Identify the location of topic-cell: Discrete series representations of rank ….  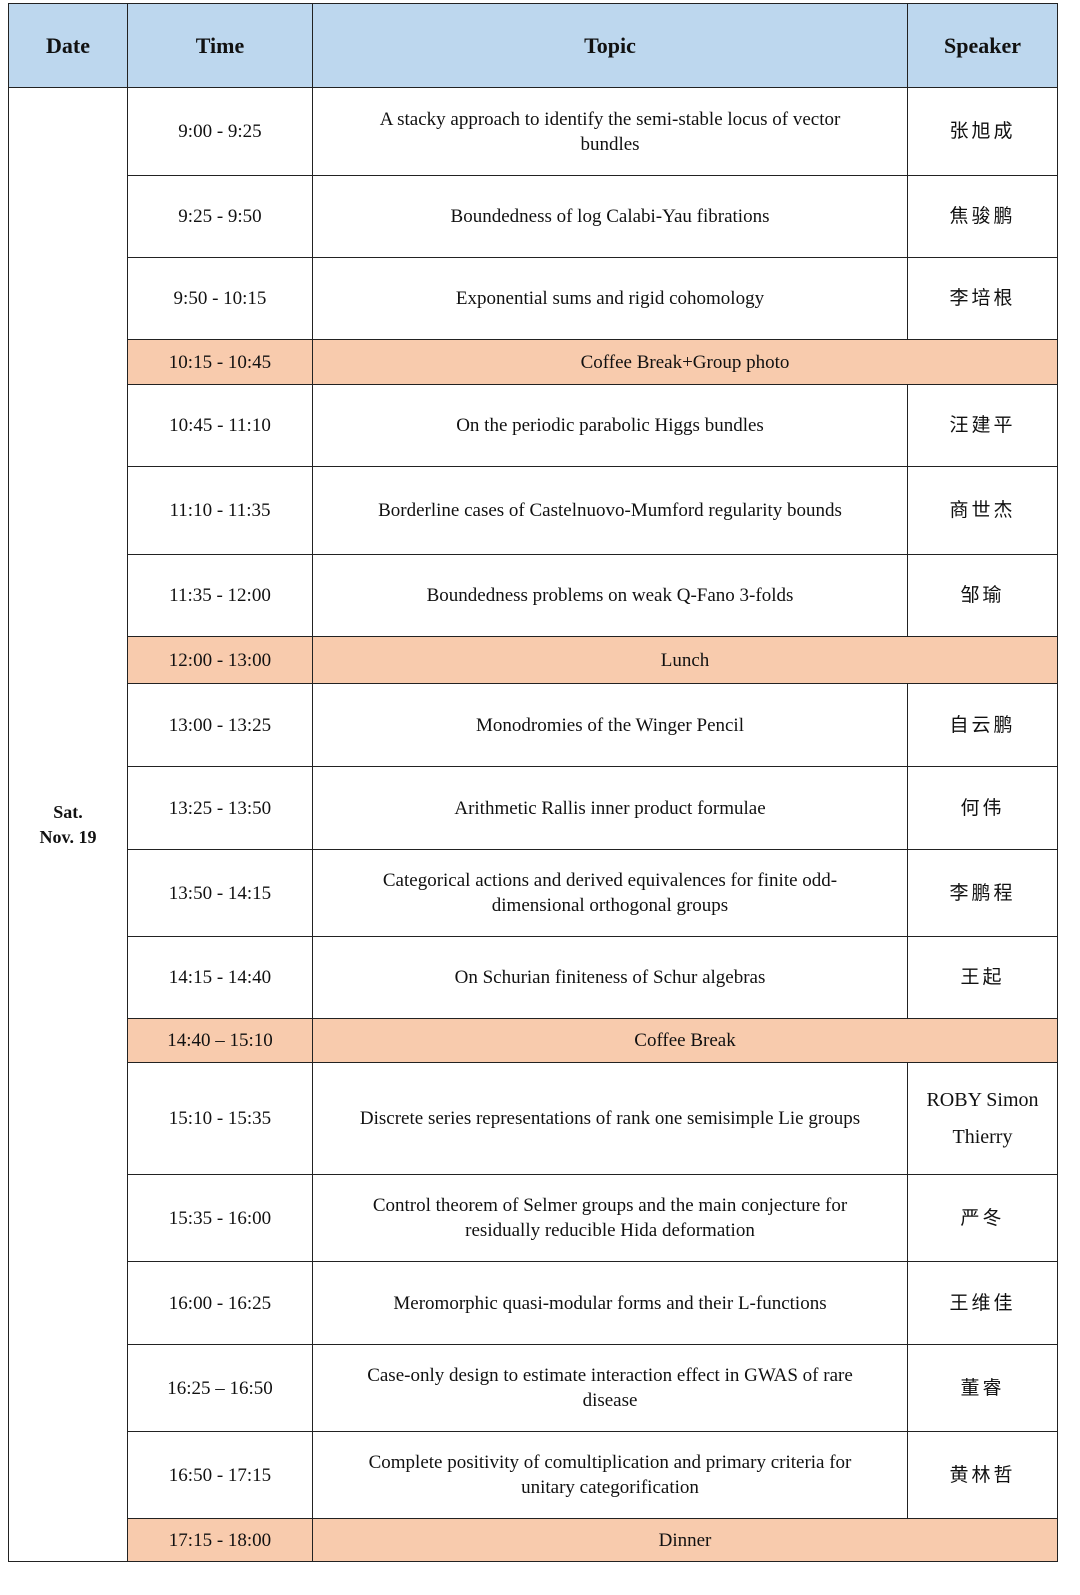
(610, 1118).